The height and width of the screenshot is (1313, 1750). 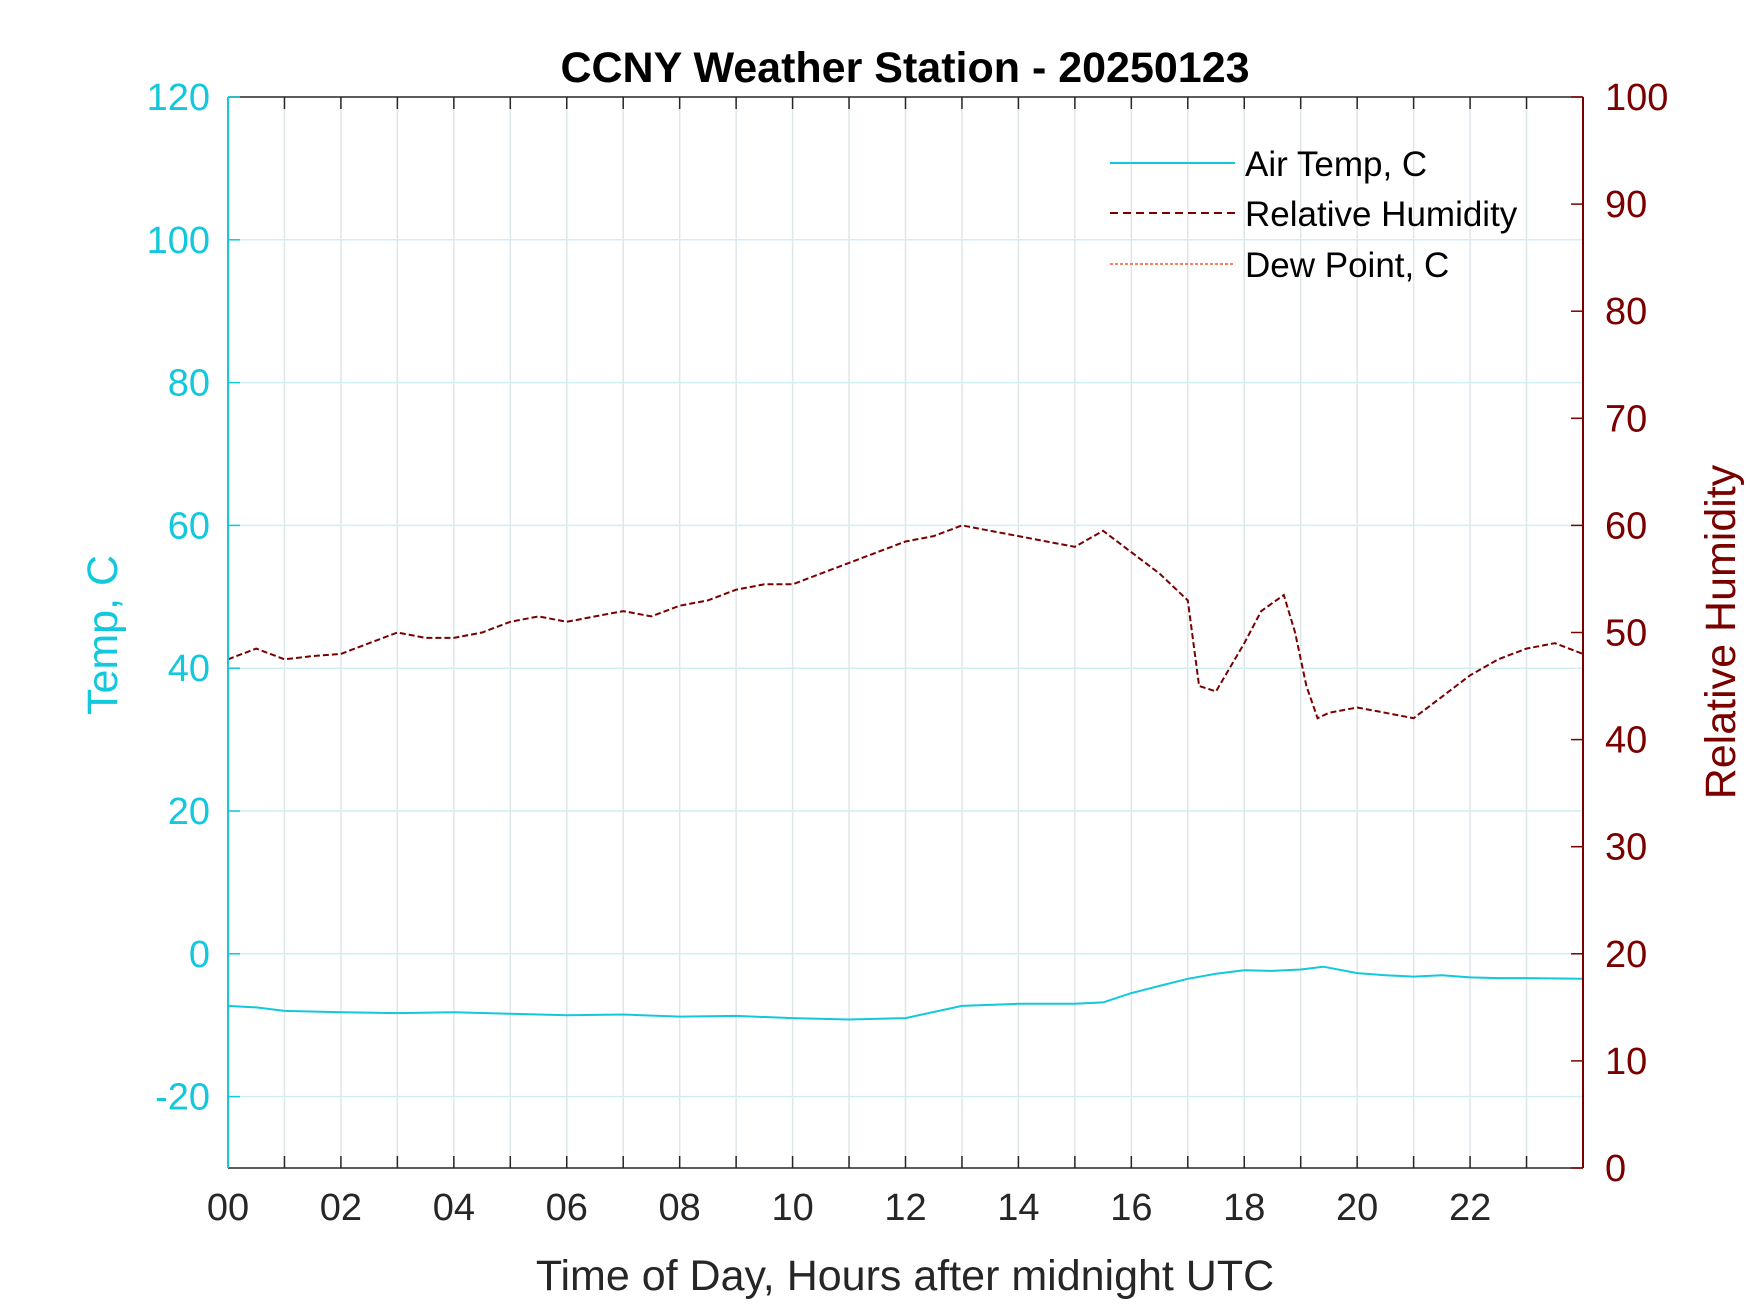 I want to click on y-left-tick-label: 120, so click(x=178, y=98).